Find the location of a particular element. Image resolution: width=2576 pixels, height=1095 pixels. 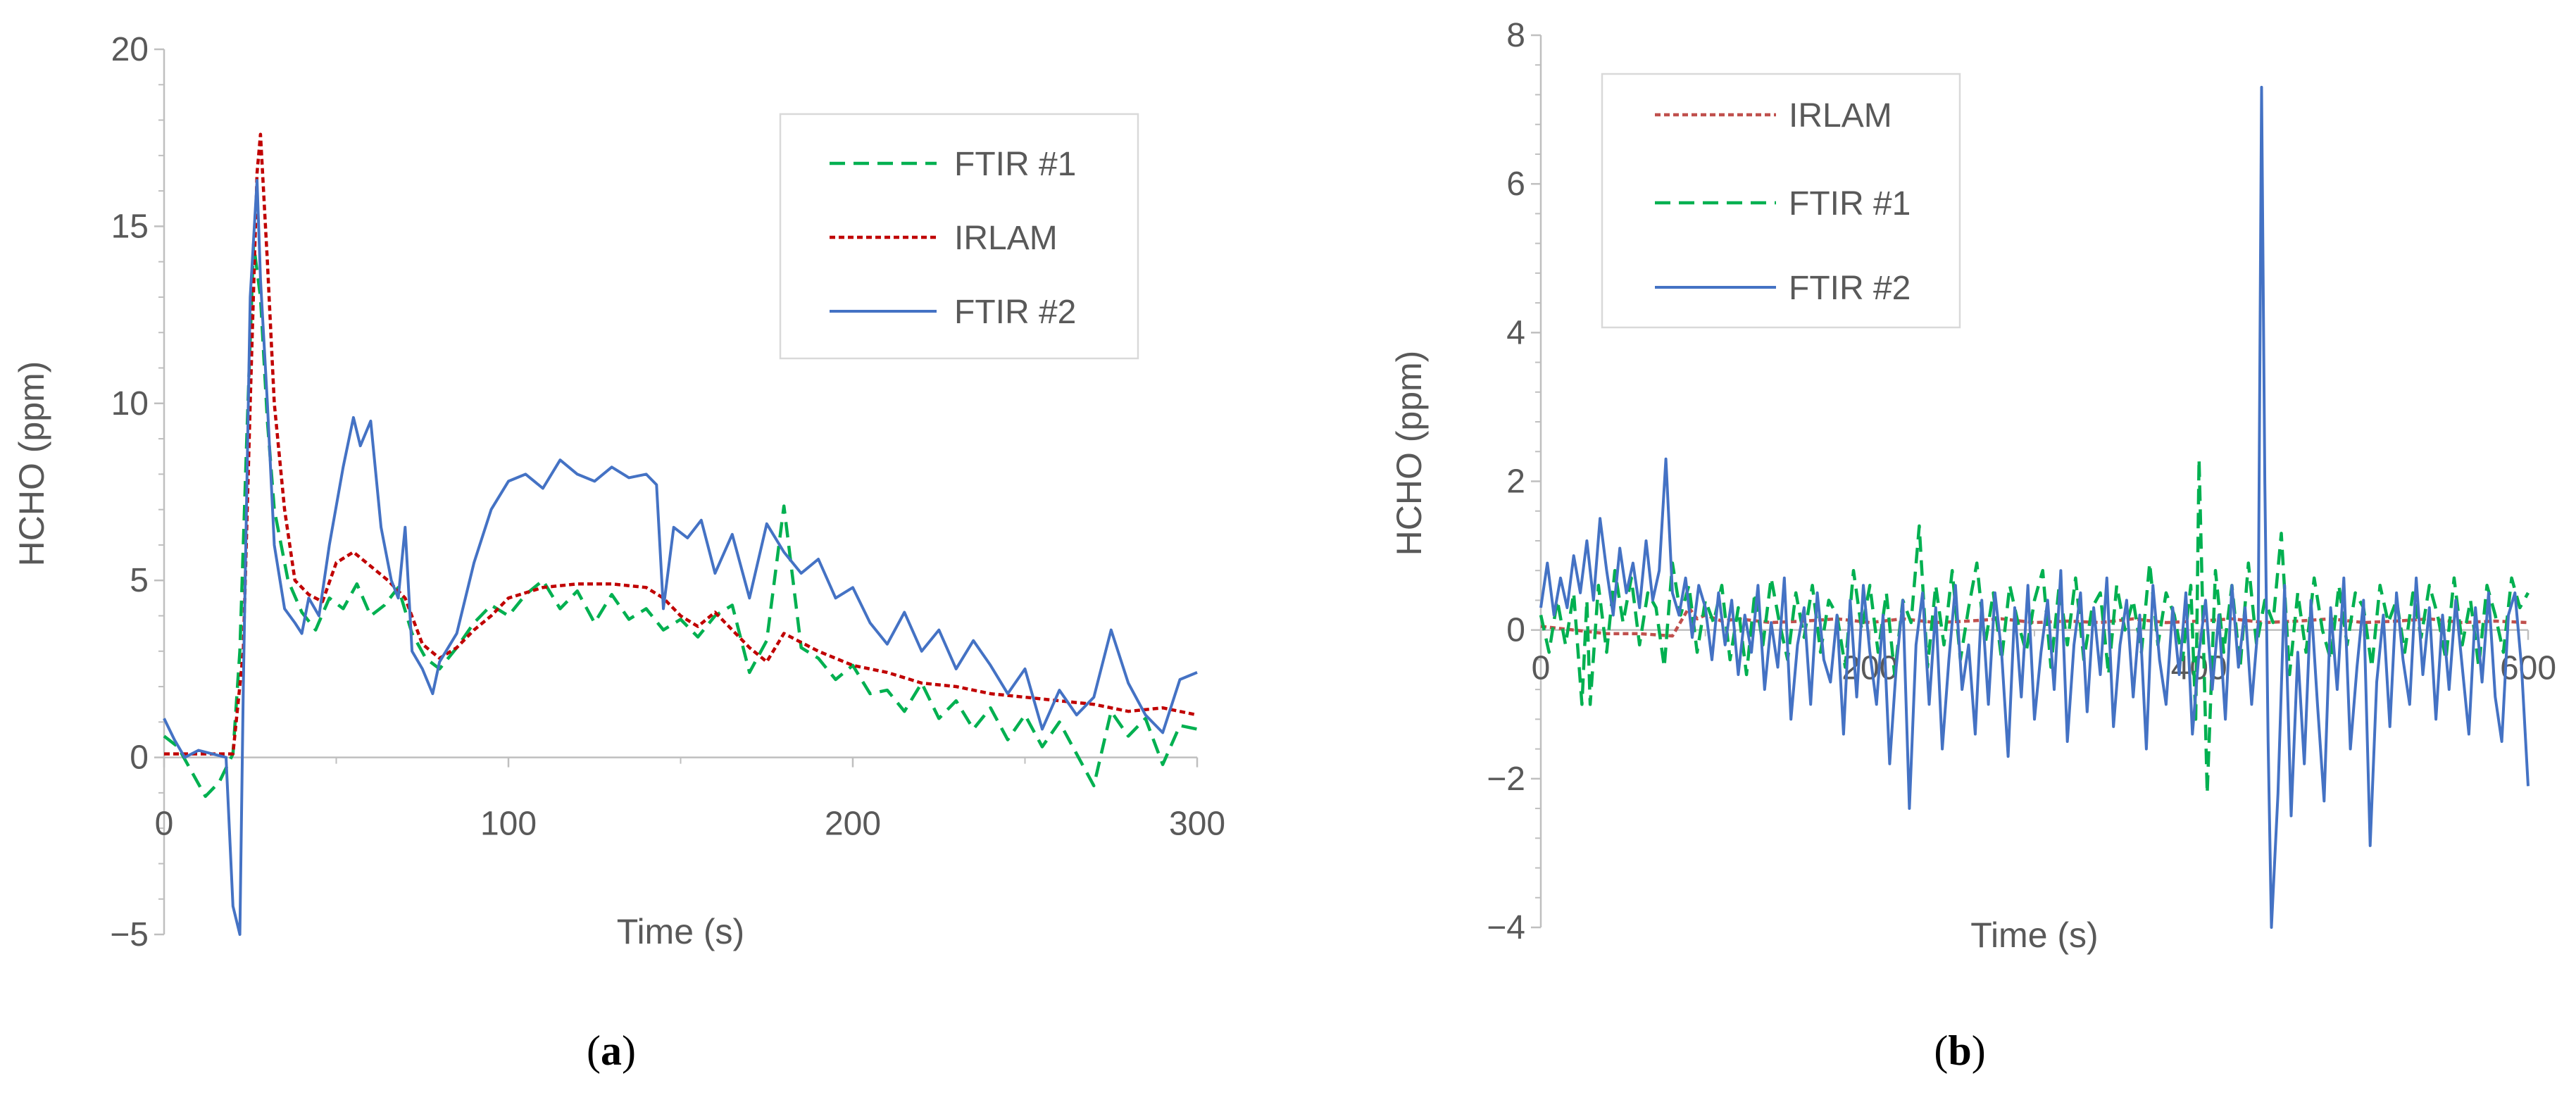

y-tick-label: 10 is located at coordinates (130, 404).